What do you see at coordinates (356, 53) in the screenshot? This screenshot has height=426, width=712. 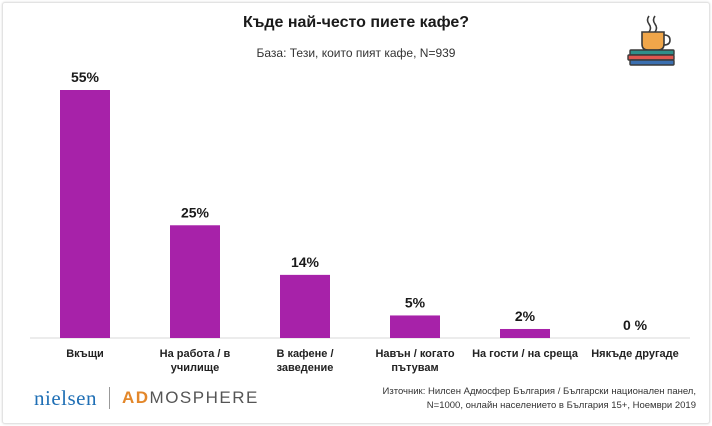 I see `chart-subtitle: База: Тези, които пият кафе, N=939` at bounding box center [356, 53].